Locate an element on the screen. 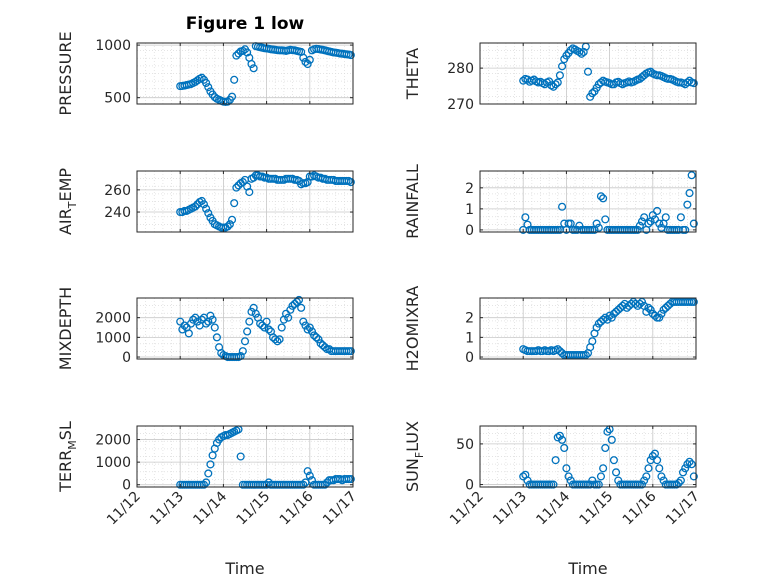 This screenshot has height=583, width=778. y-tick-label: 280 is located at coordinates (460, 69).